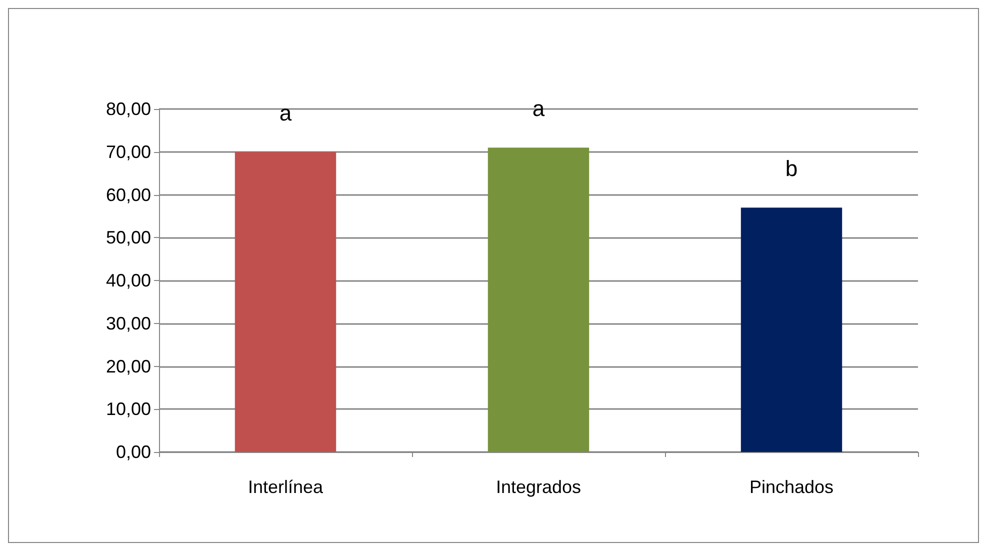 This screenshot has height=551, width=987. Describe the element at coordinates (128, 323) in the screenshot. I see `y-tick-label: 30,00` at that location.